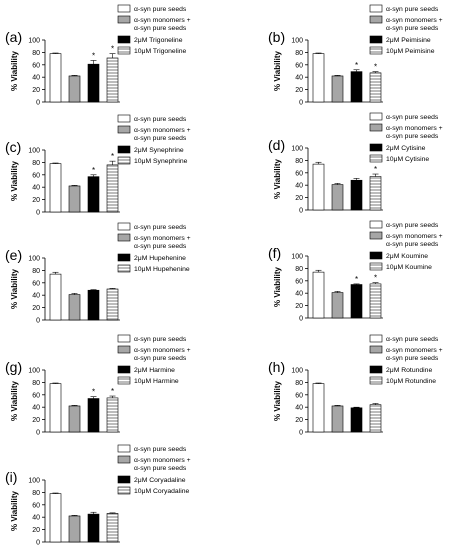 This screenshot has width=456, height=550. Describe the element at coordinates (13, 367) in the screenshot. I see `panel-label: (g)` at that location.